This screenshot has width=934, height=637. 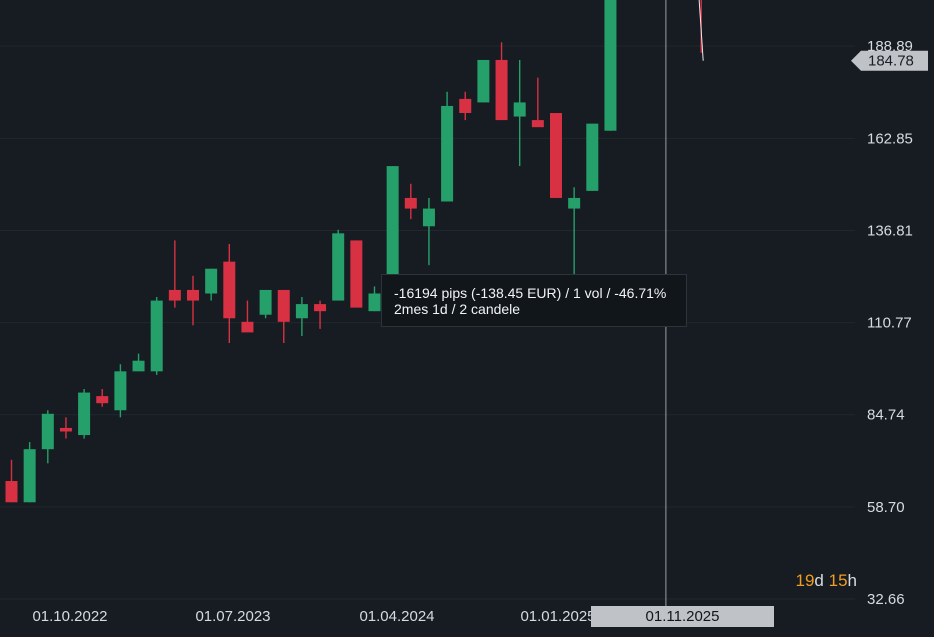 What do you see at coordinates (69, 616) in the screenshot?
I see `x-tick-label: 01.10.2022` at bounding box center [69, 616].